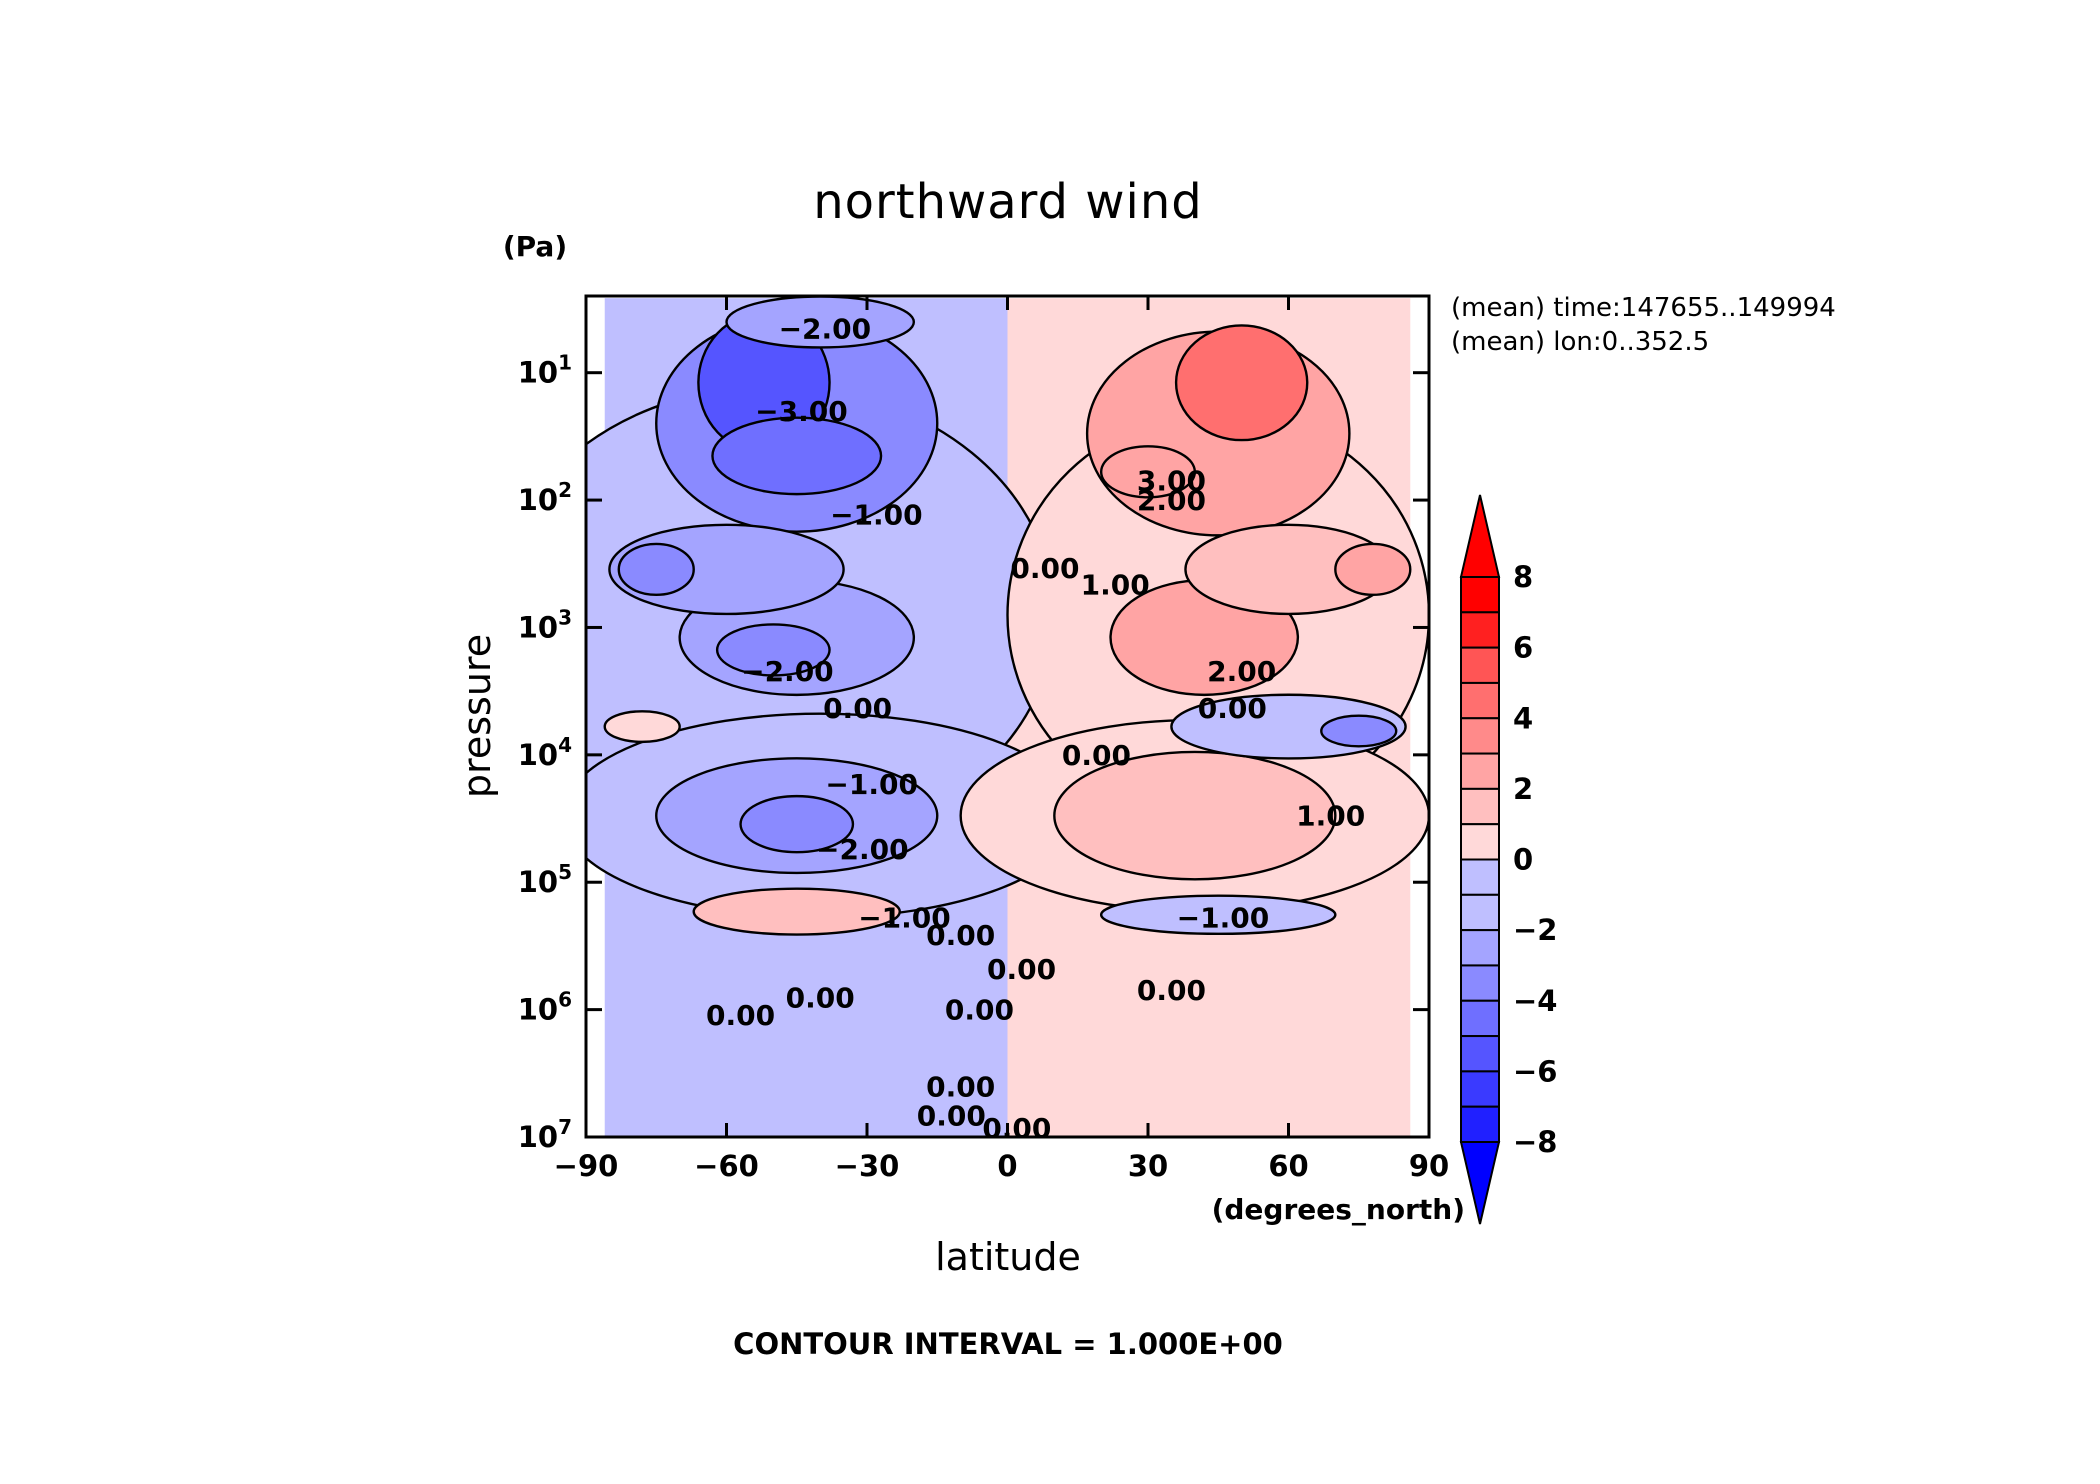 This screenshot has width=2100, height=1484. I want to click on contour-label-11: 0.00, so click(1096, 755).